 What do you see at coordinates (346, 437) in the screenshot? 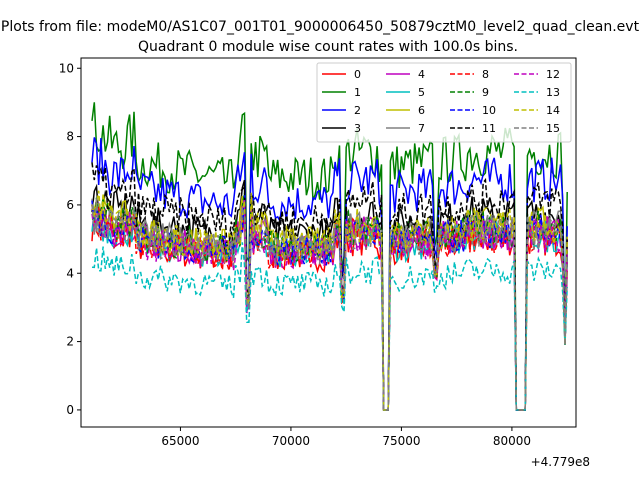
I see `x-axis: 65000 70000 75000 80000` at bounding box center [346, 437].